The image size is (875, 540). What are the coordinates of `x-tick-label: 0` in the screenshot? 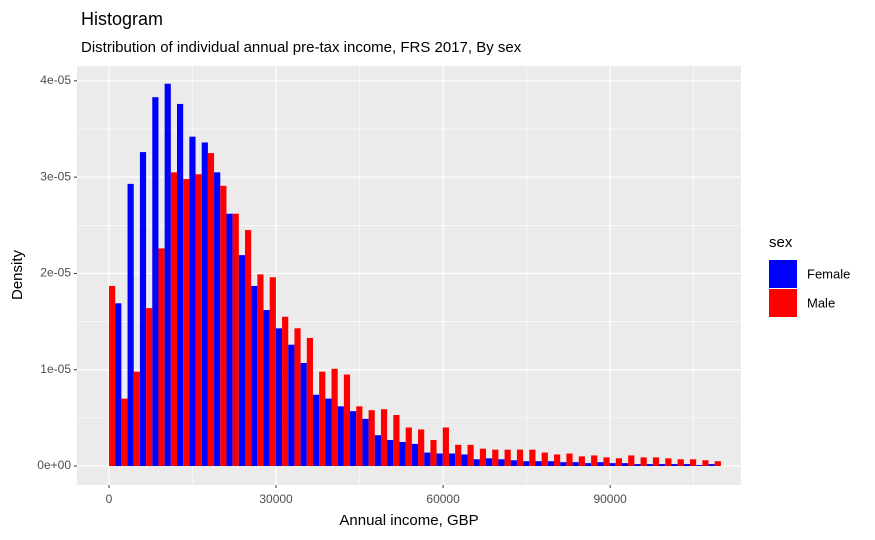 It's located at (109, 499).